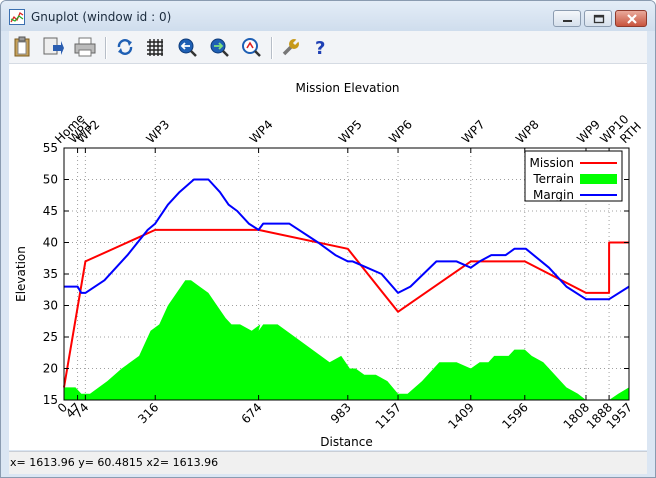 Image resolution: width=656 pixels, height=478 pixels. I want to click on toolbar: ?, so click(328, 47).